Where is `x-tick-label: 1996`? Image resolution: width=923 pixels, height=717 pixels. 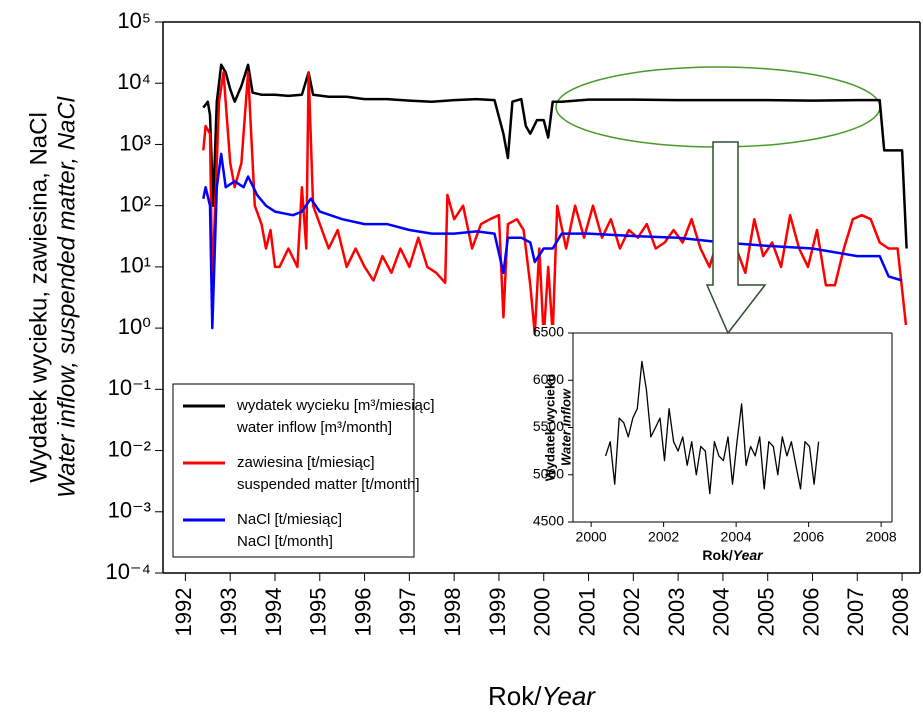
x-tick-label: 1996 is located at coordinates (362, 612).